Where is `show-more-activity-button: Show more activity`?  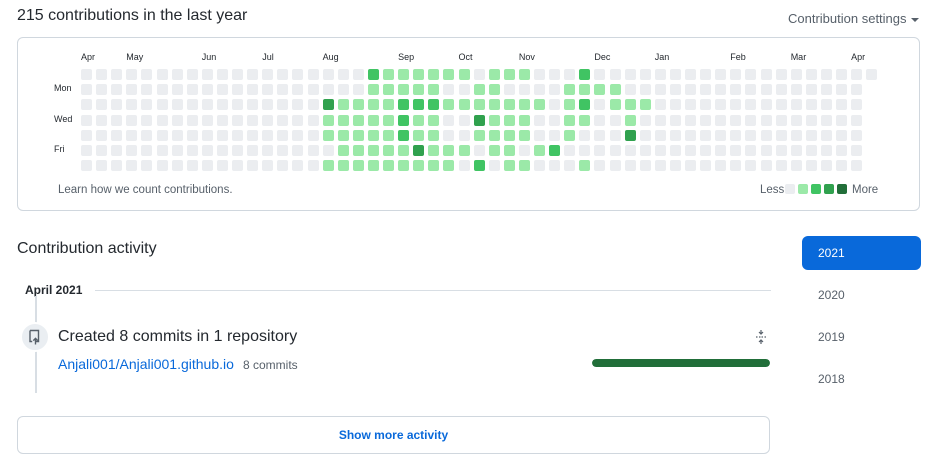
show-more-activity-button: Show more activity is located at coordinates (393, 435).